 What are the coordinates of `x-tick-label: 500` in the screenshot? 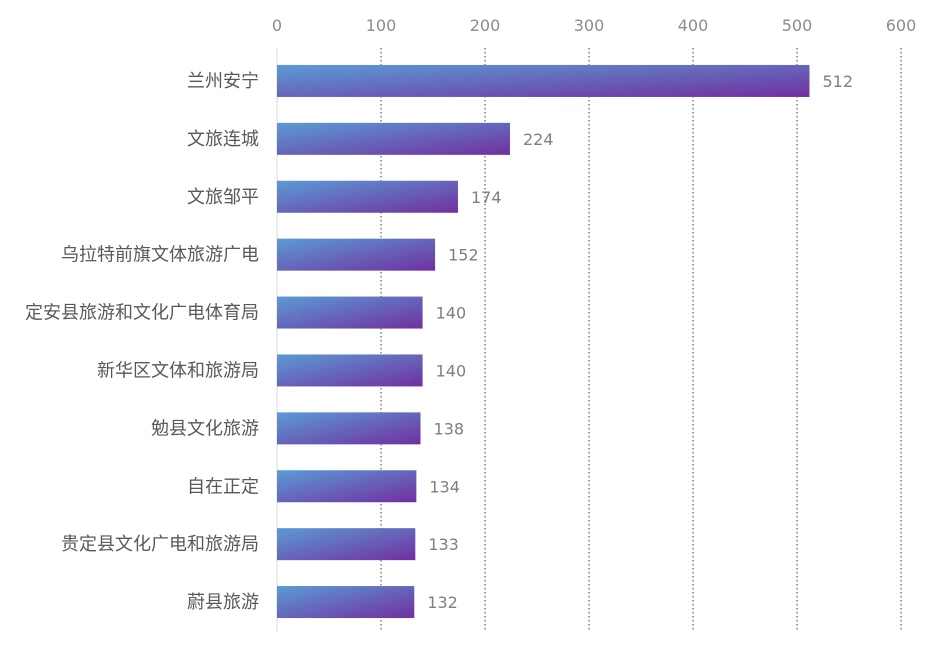 It's located at (797, 25).